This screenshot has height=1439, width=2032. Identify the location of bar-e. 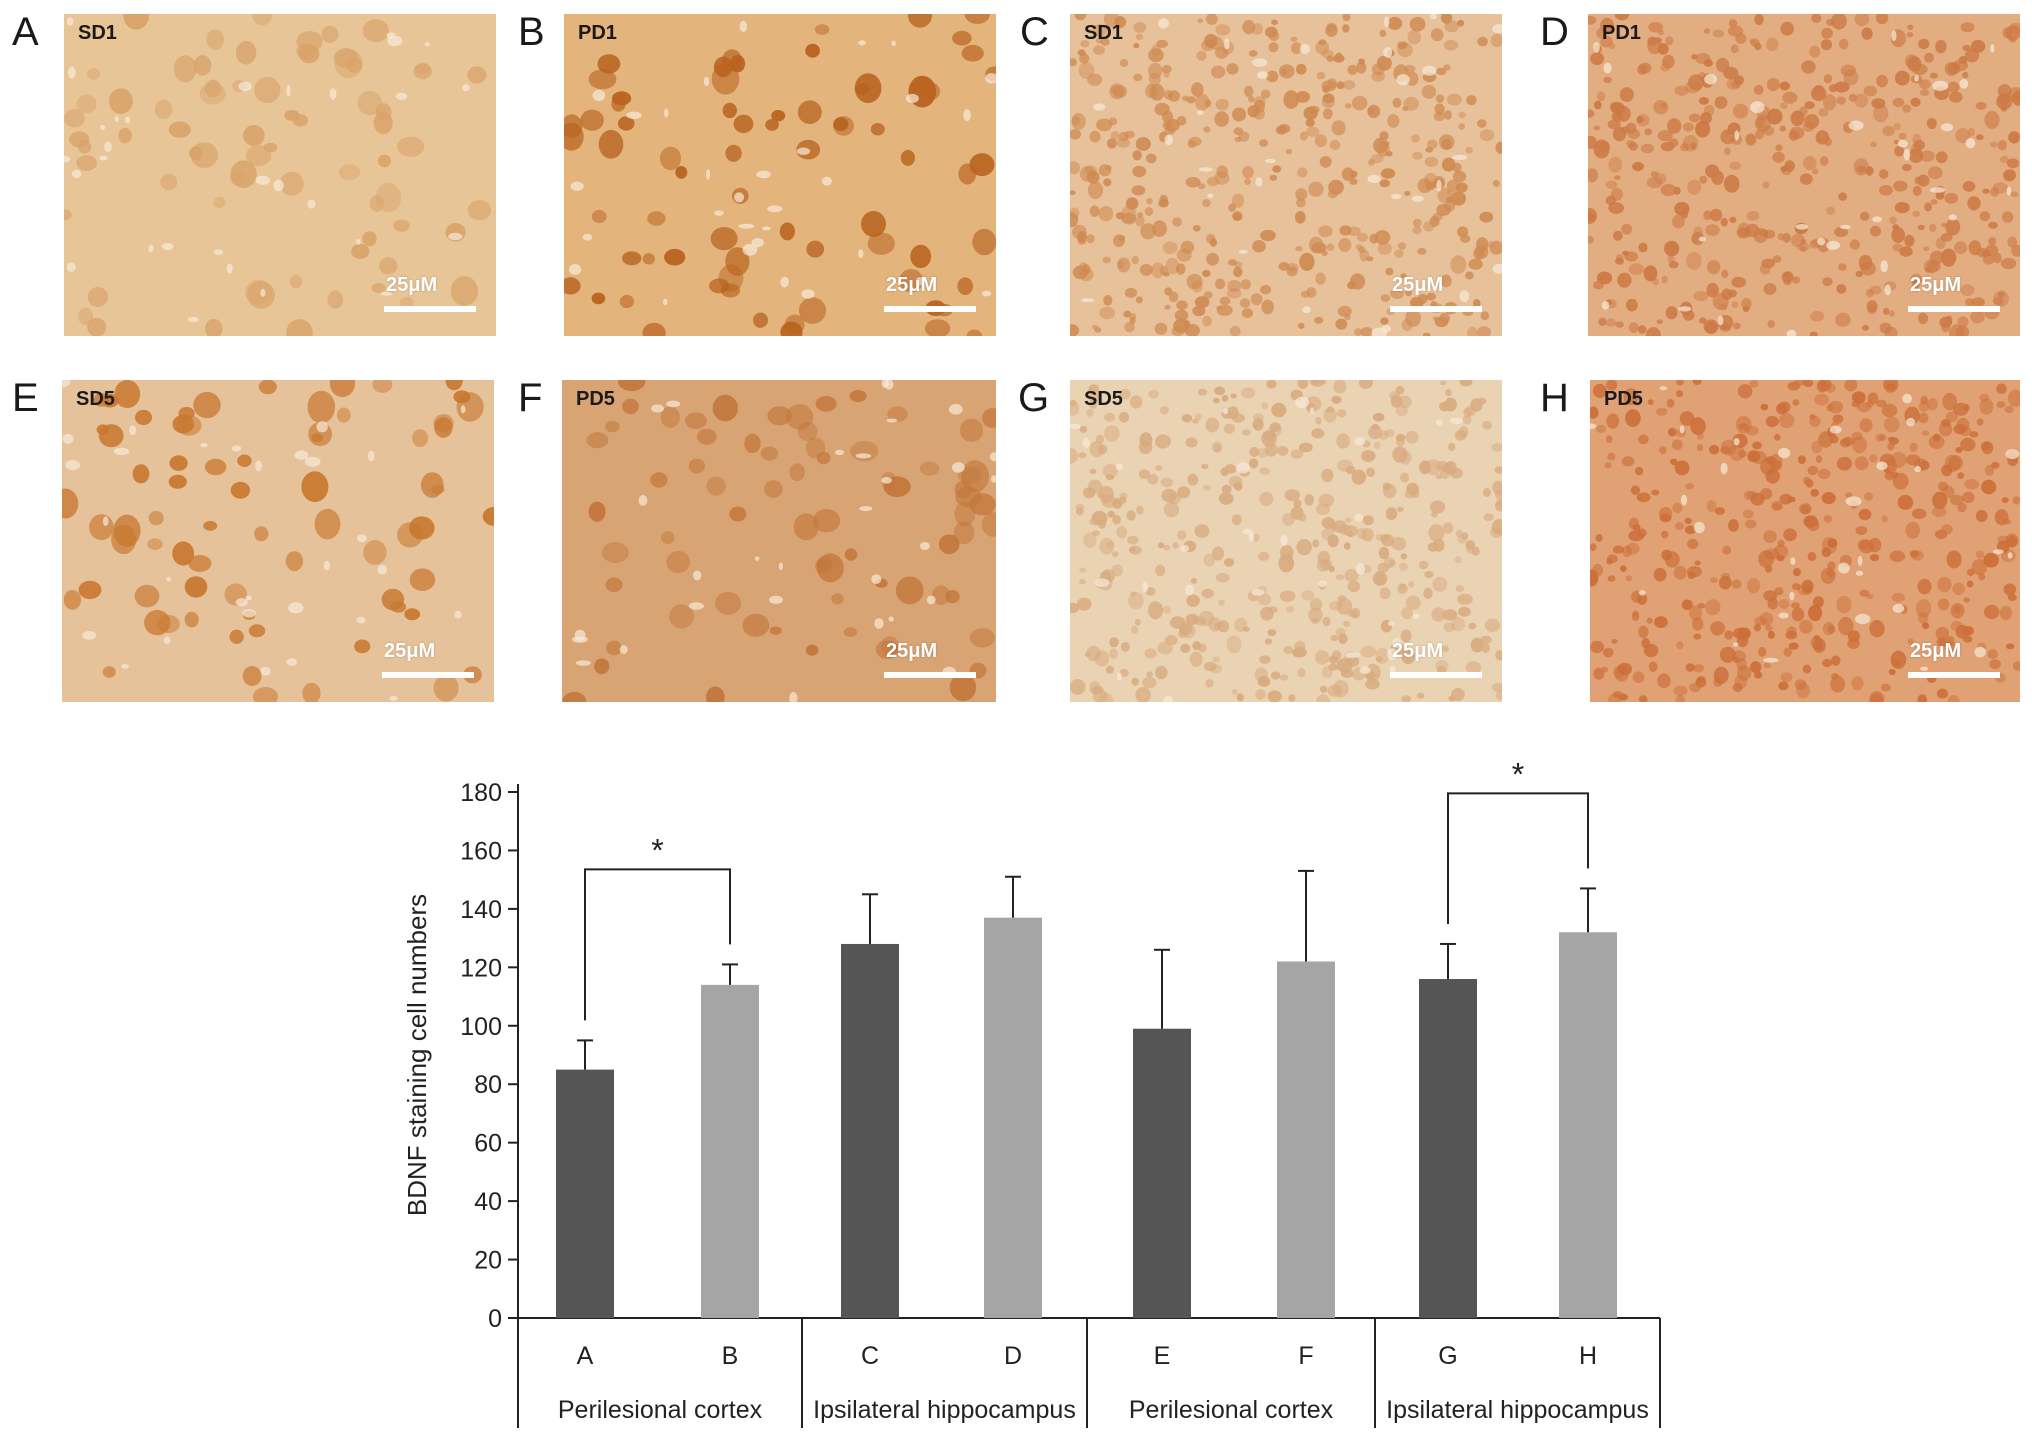
(1162, 1173).